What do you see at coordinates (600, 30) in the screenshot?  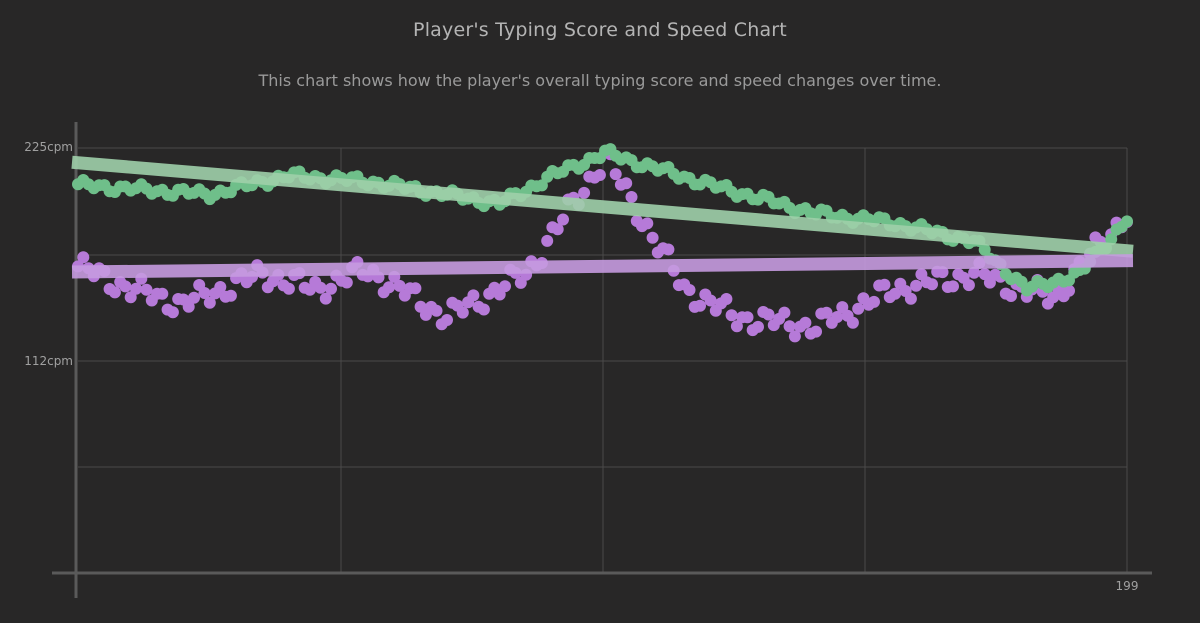 I see `chart-title: Player's Typing Score and Speed Chart` at bounding box center [600, 30].